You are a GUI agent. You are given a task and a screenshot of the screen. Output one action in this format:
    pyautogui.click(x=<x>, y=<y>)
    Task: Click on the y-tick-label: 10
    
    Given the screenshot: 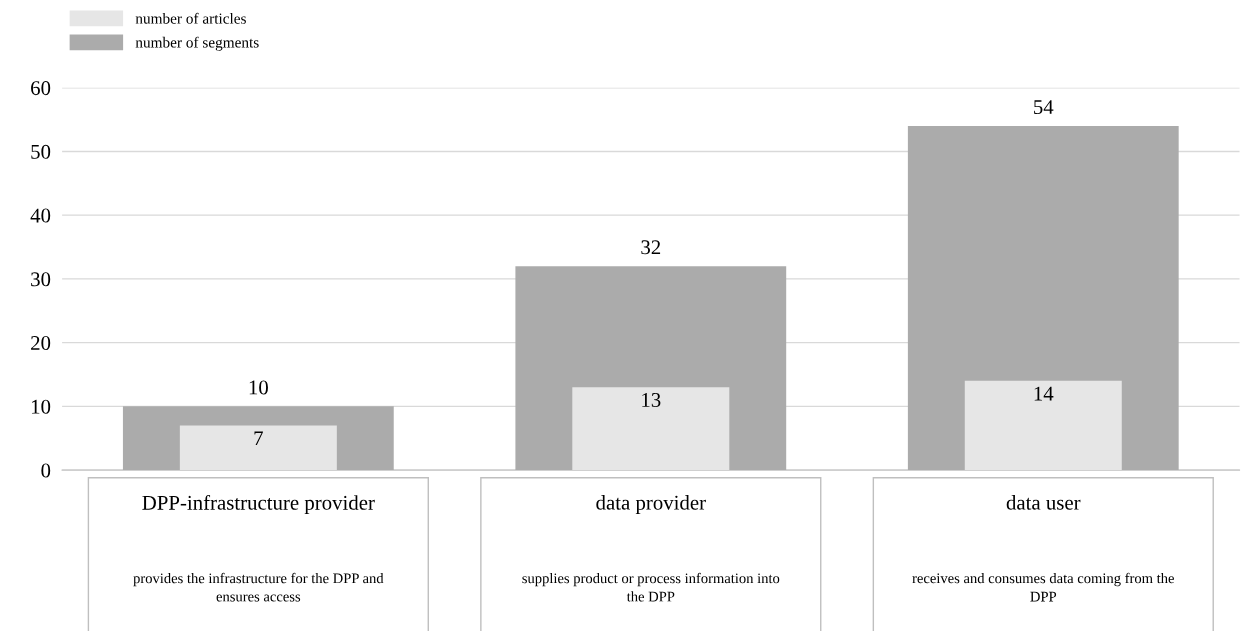 What is the action you would take?
    pyautogui.click(x=41, y=406)
    